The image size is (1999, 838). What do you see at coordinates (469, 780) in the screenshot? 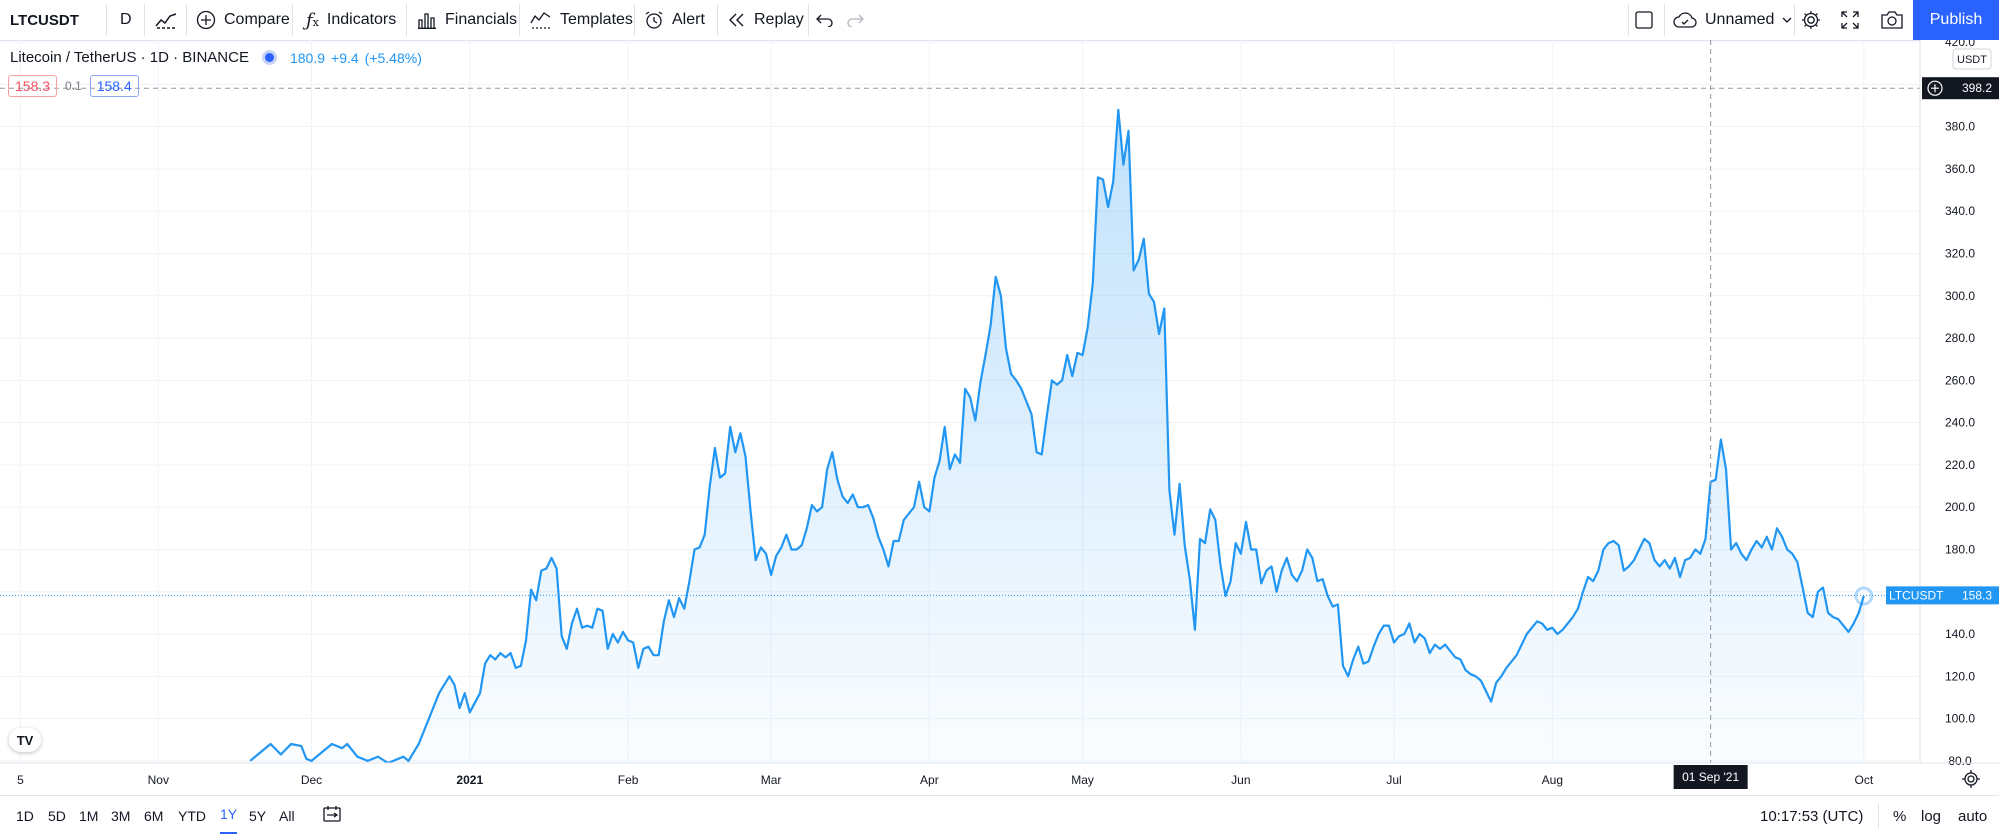
I see `time-tick-label: 2021` at bounding box center [469, 780].